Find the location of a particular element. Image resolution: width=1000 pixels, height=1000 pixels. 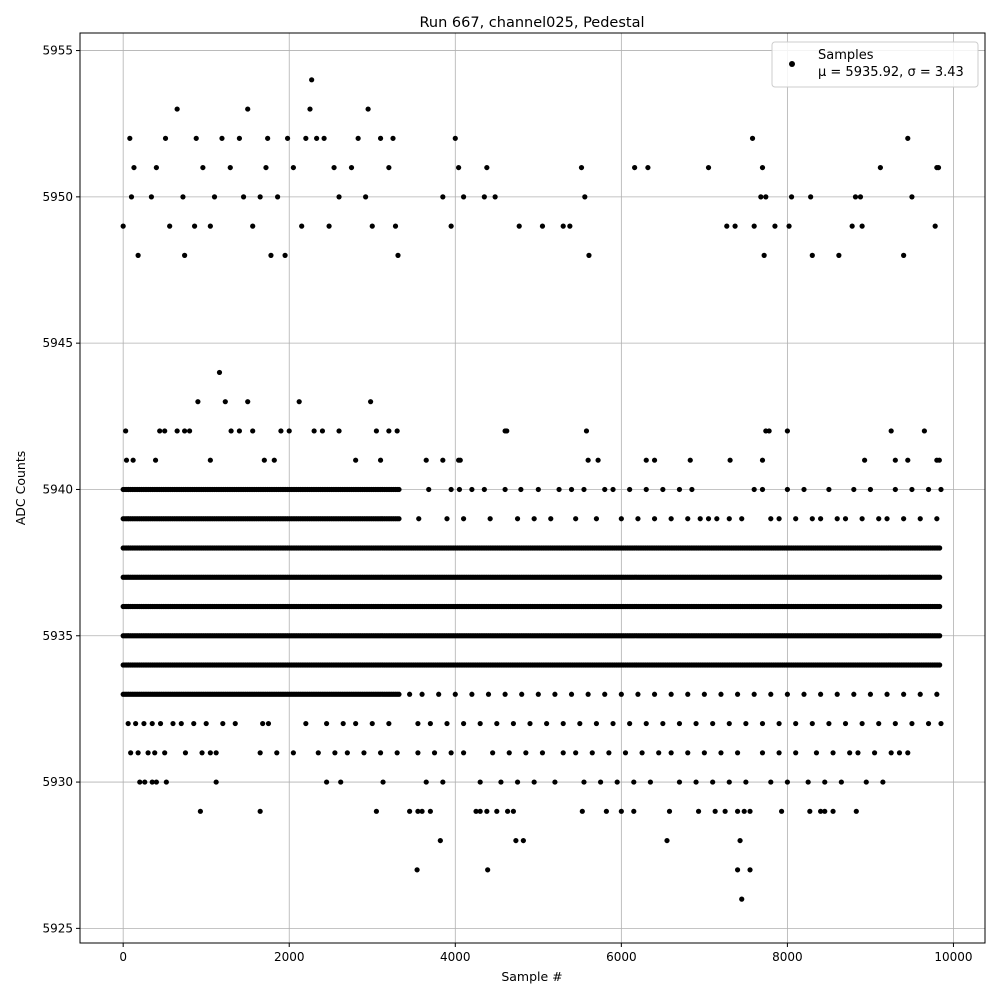

x-tick-label: 6000 is located at coordinates (621, 957).